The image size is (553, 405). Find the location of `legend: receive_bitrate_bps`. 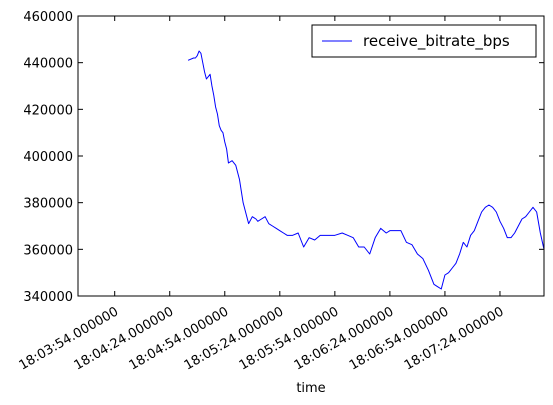

legend: receive_bitrate_bps is located at coordinates (424, 41).